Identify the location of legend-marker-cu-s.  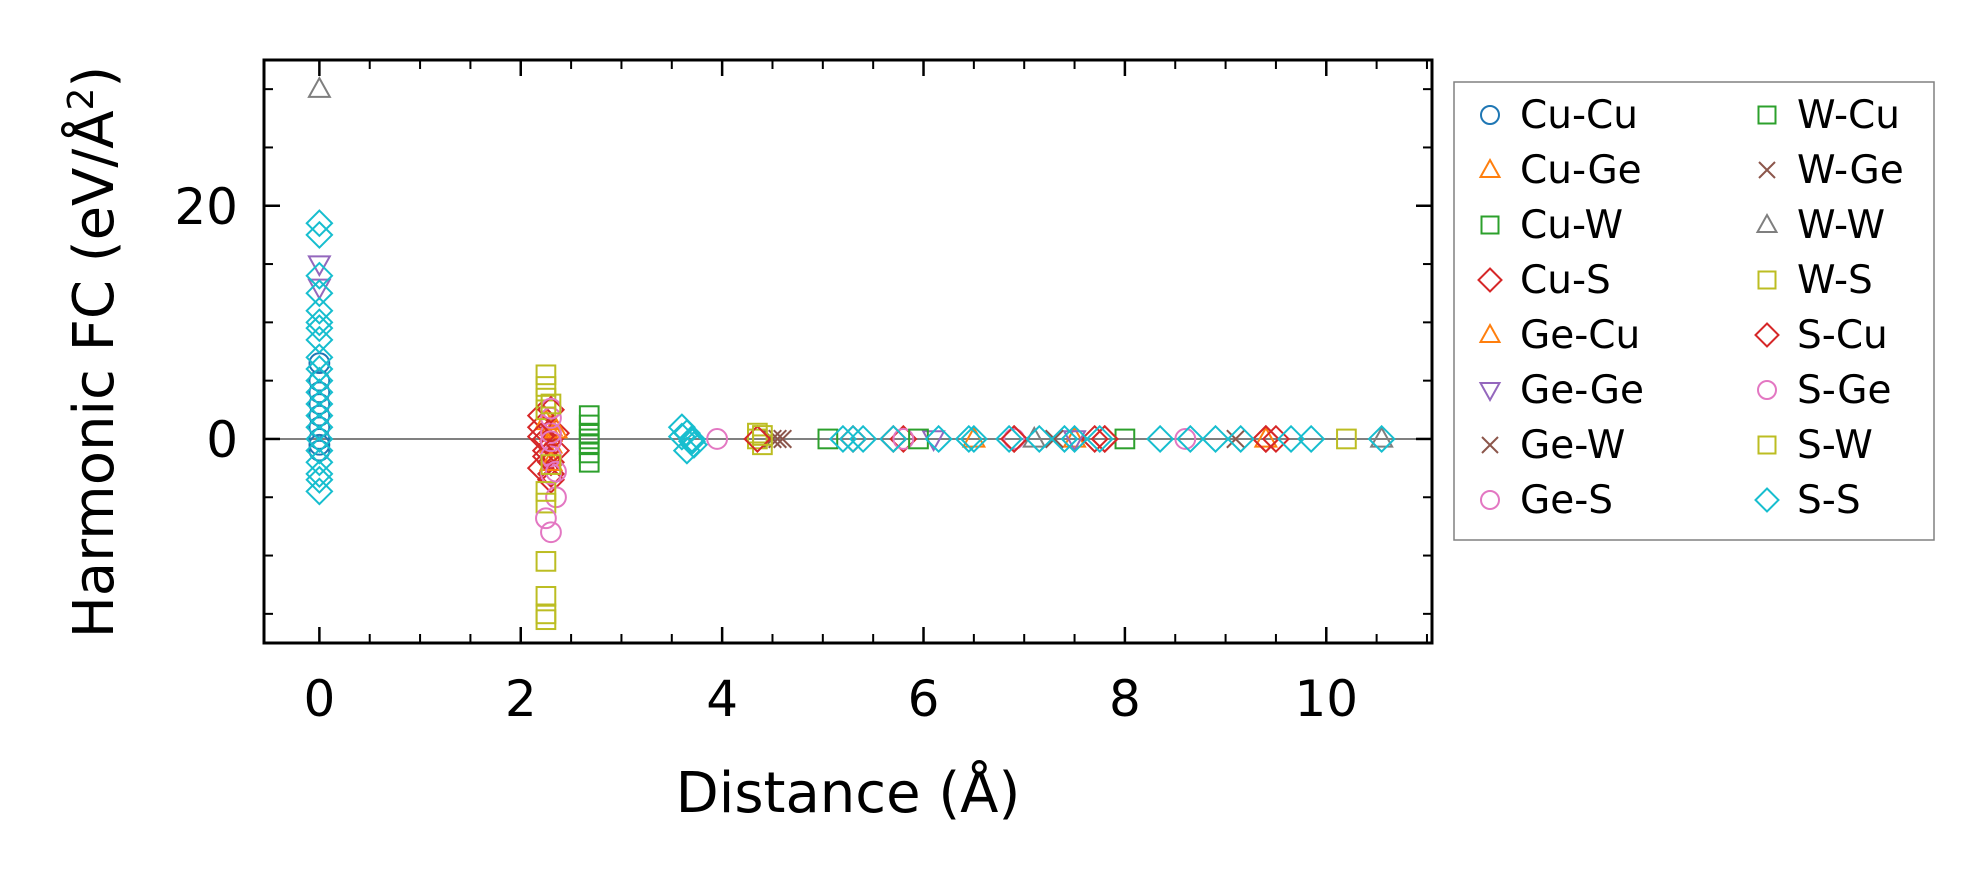
(1490, 280).